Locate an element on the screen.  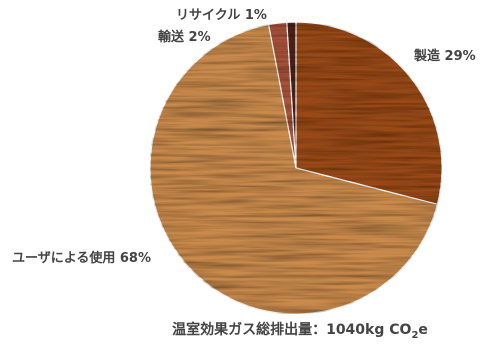
label-recycle: リサイクル 1% is located at coordinates (221, 15).